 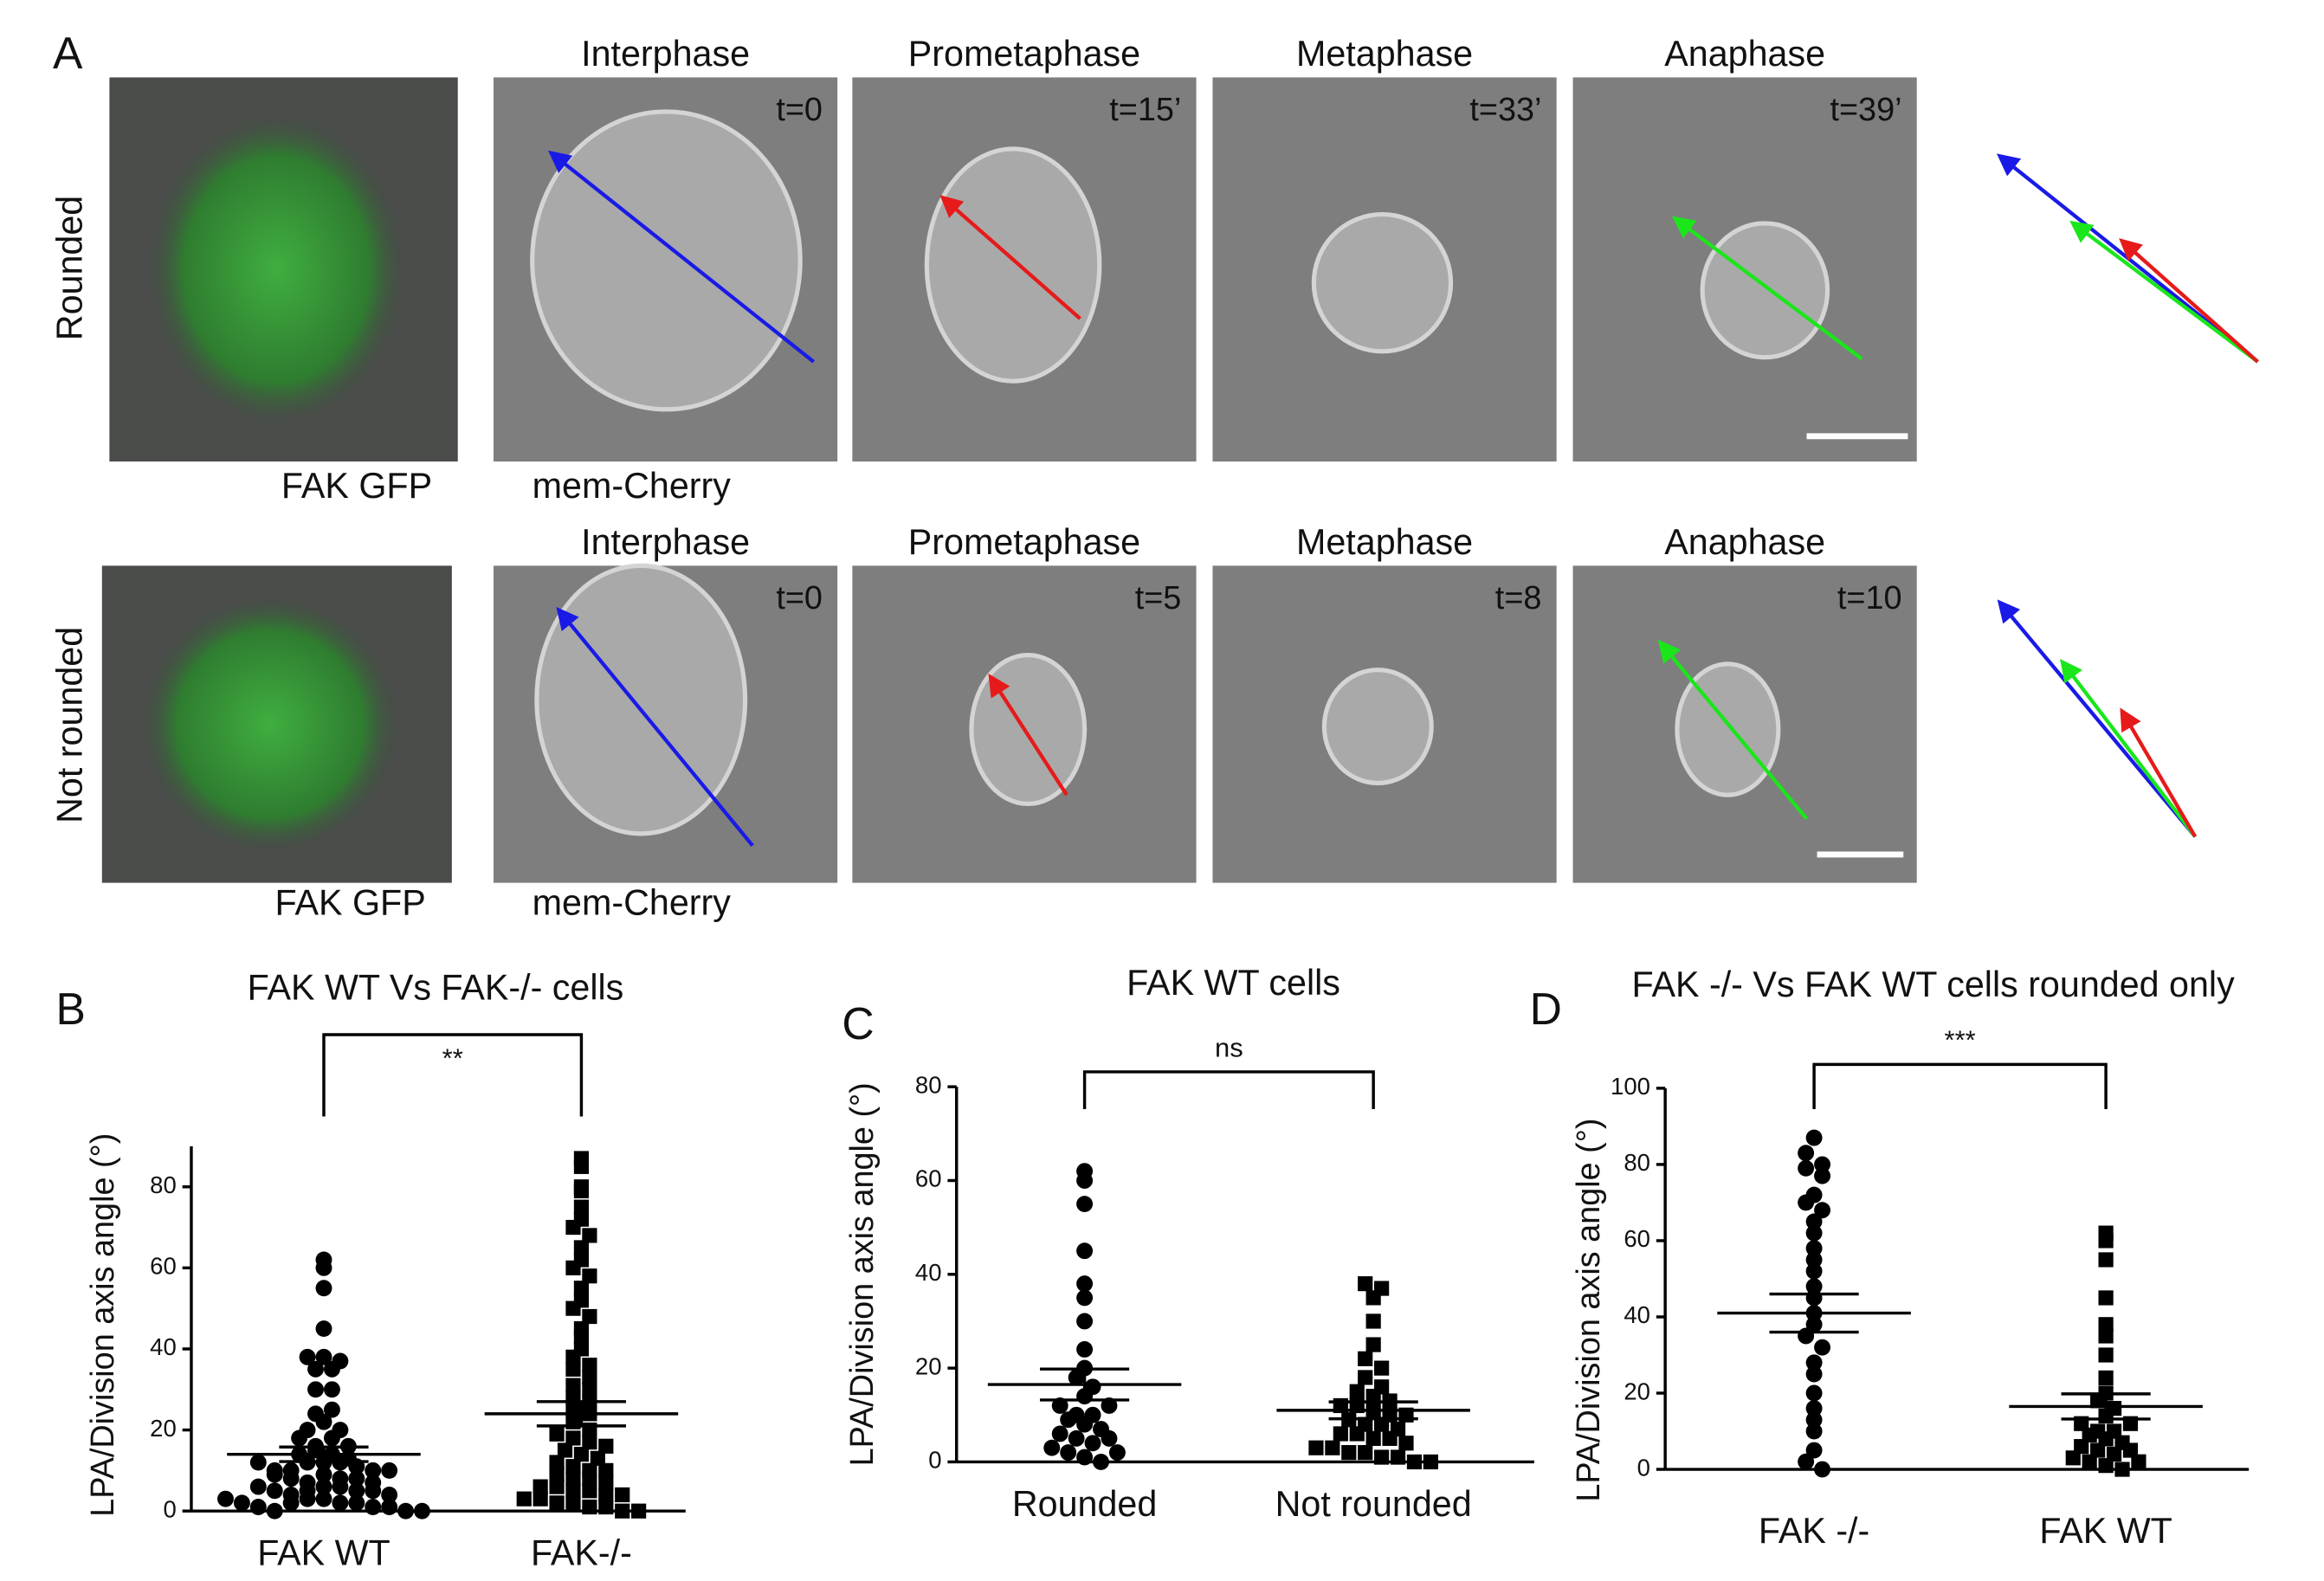 I want to click on y-tick-label: 60, so click(x=929, y=1178).